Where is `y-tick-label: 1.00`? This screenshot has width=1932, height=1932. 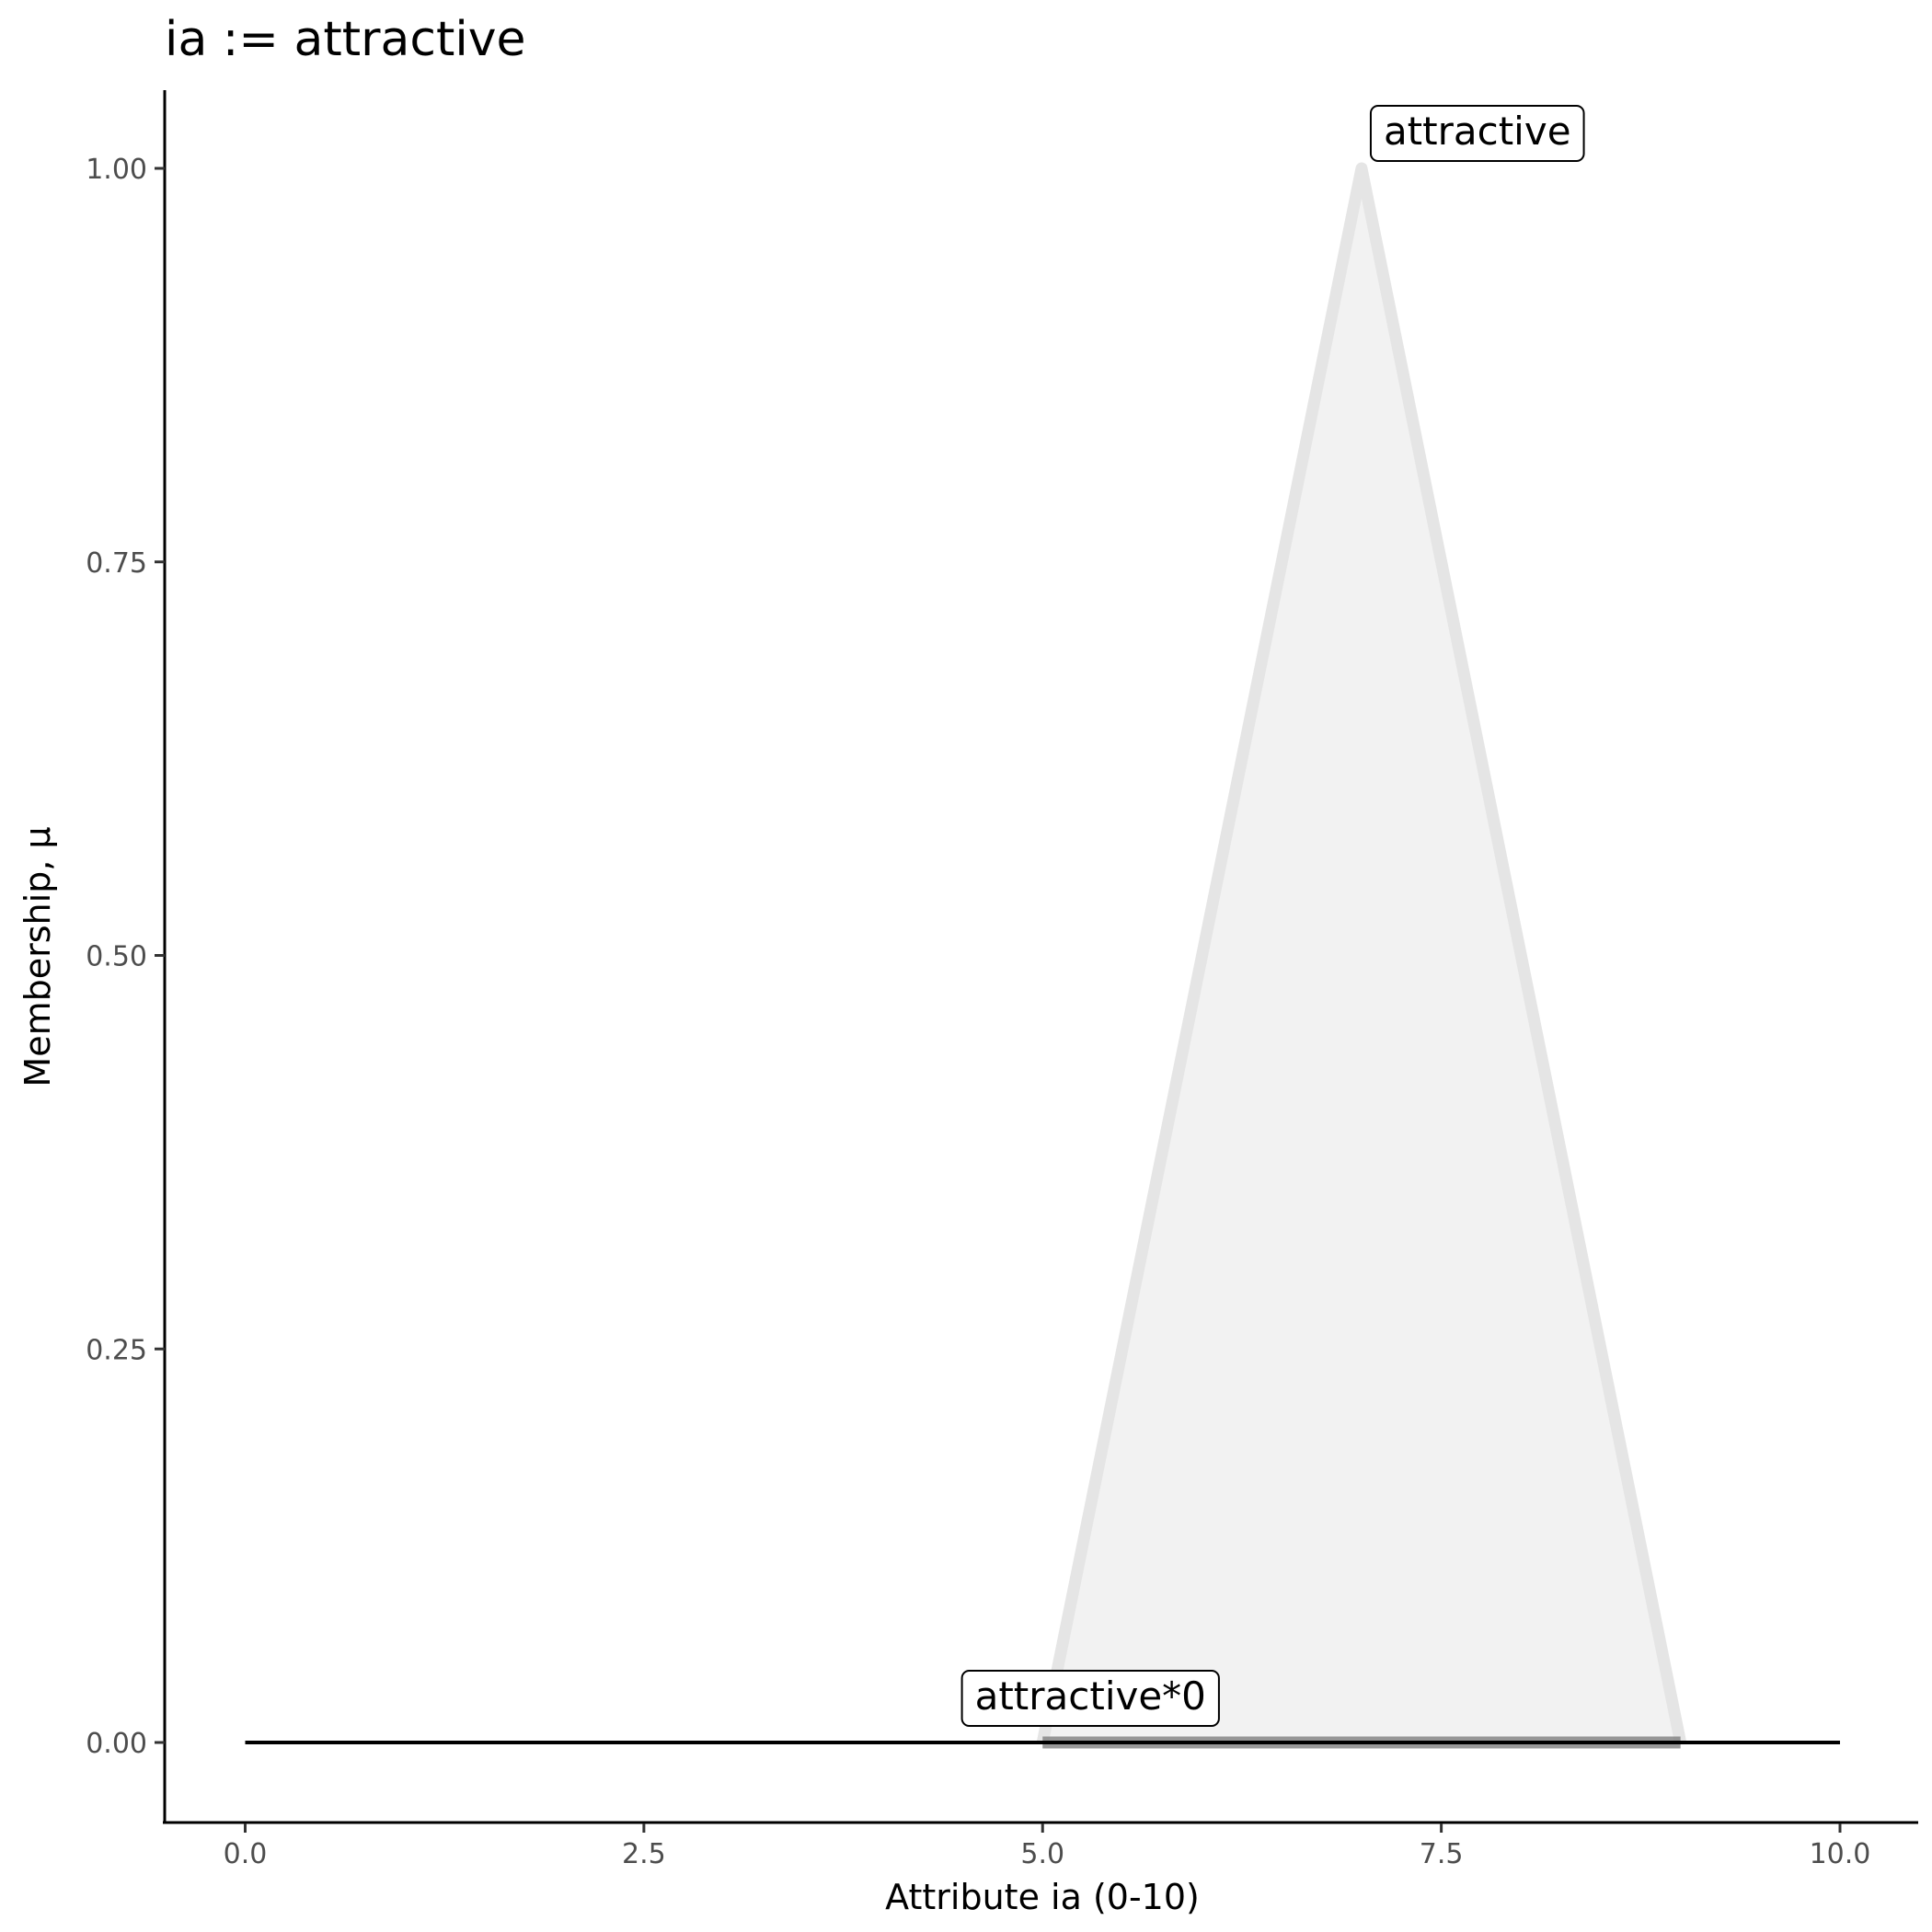 y-tick-label: 1.00 is located at coordinates (116, 170).